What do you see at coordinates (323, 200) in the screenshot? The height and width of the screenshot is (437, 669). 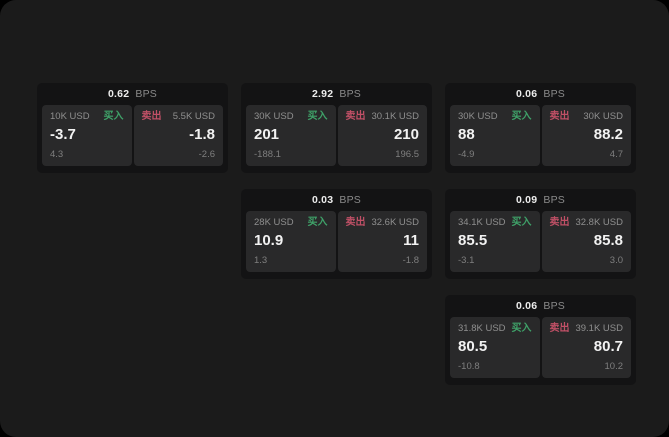 I see `bps-value: 0.03` at bounding box center [323, 200].